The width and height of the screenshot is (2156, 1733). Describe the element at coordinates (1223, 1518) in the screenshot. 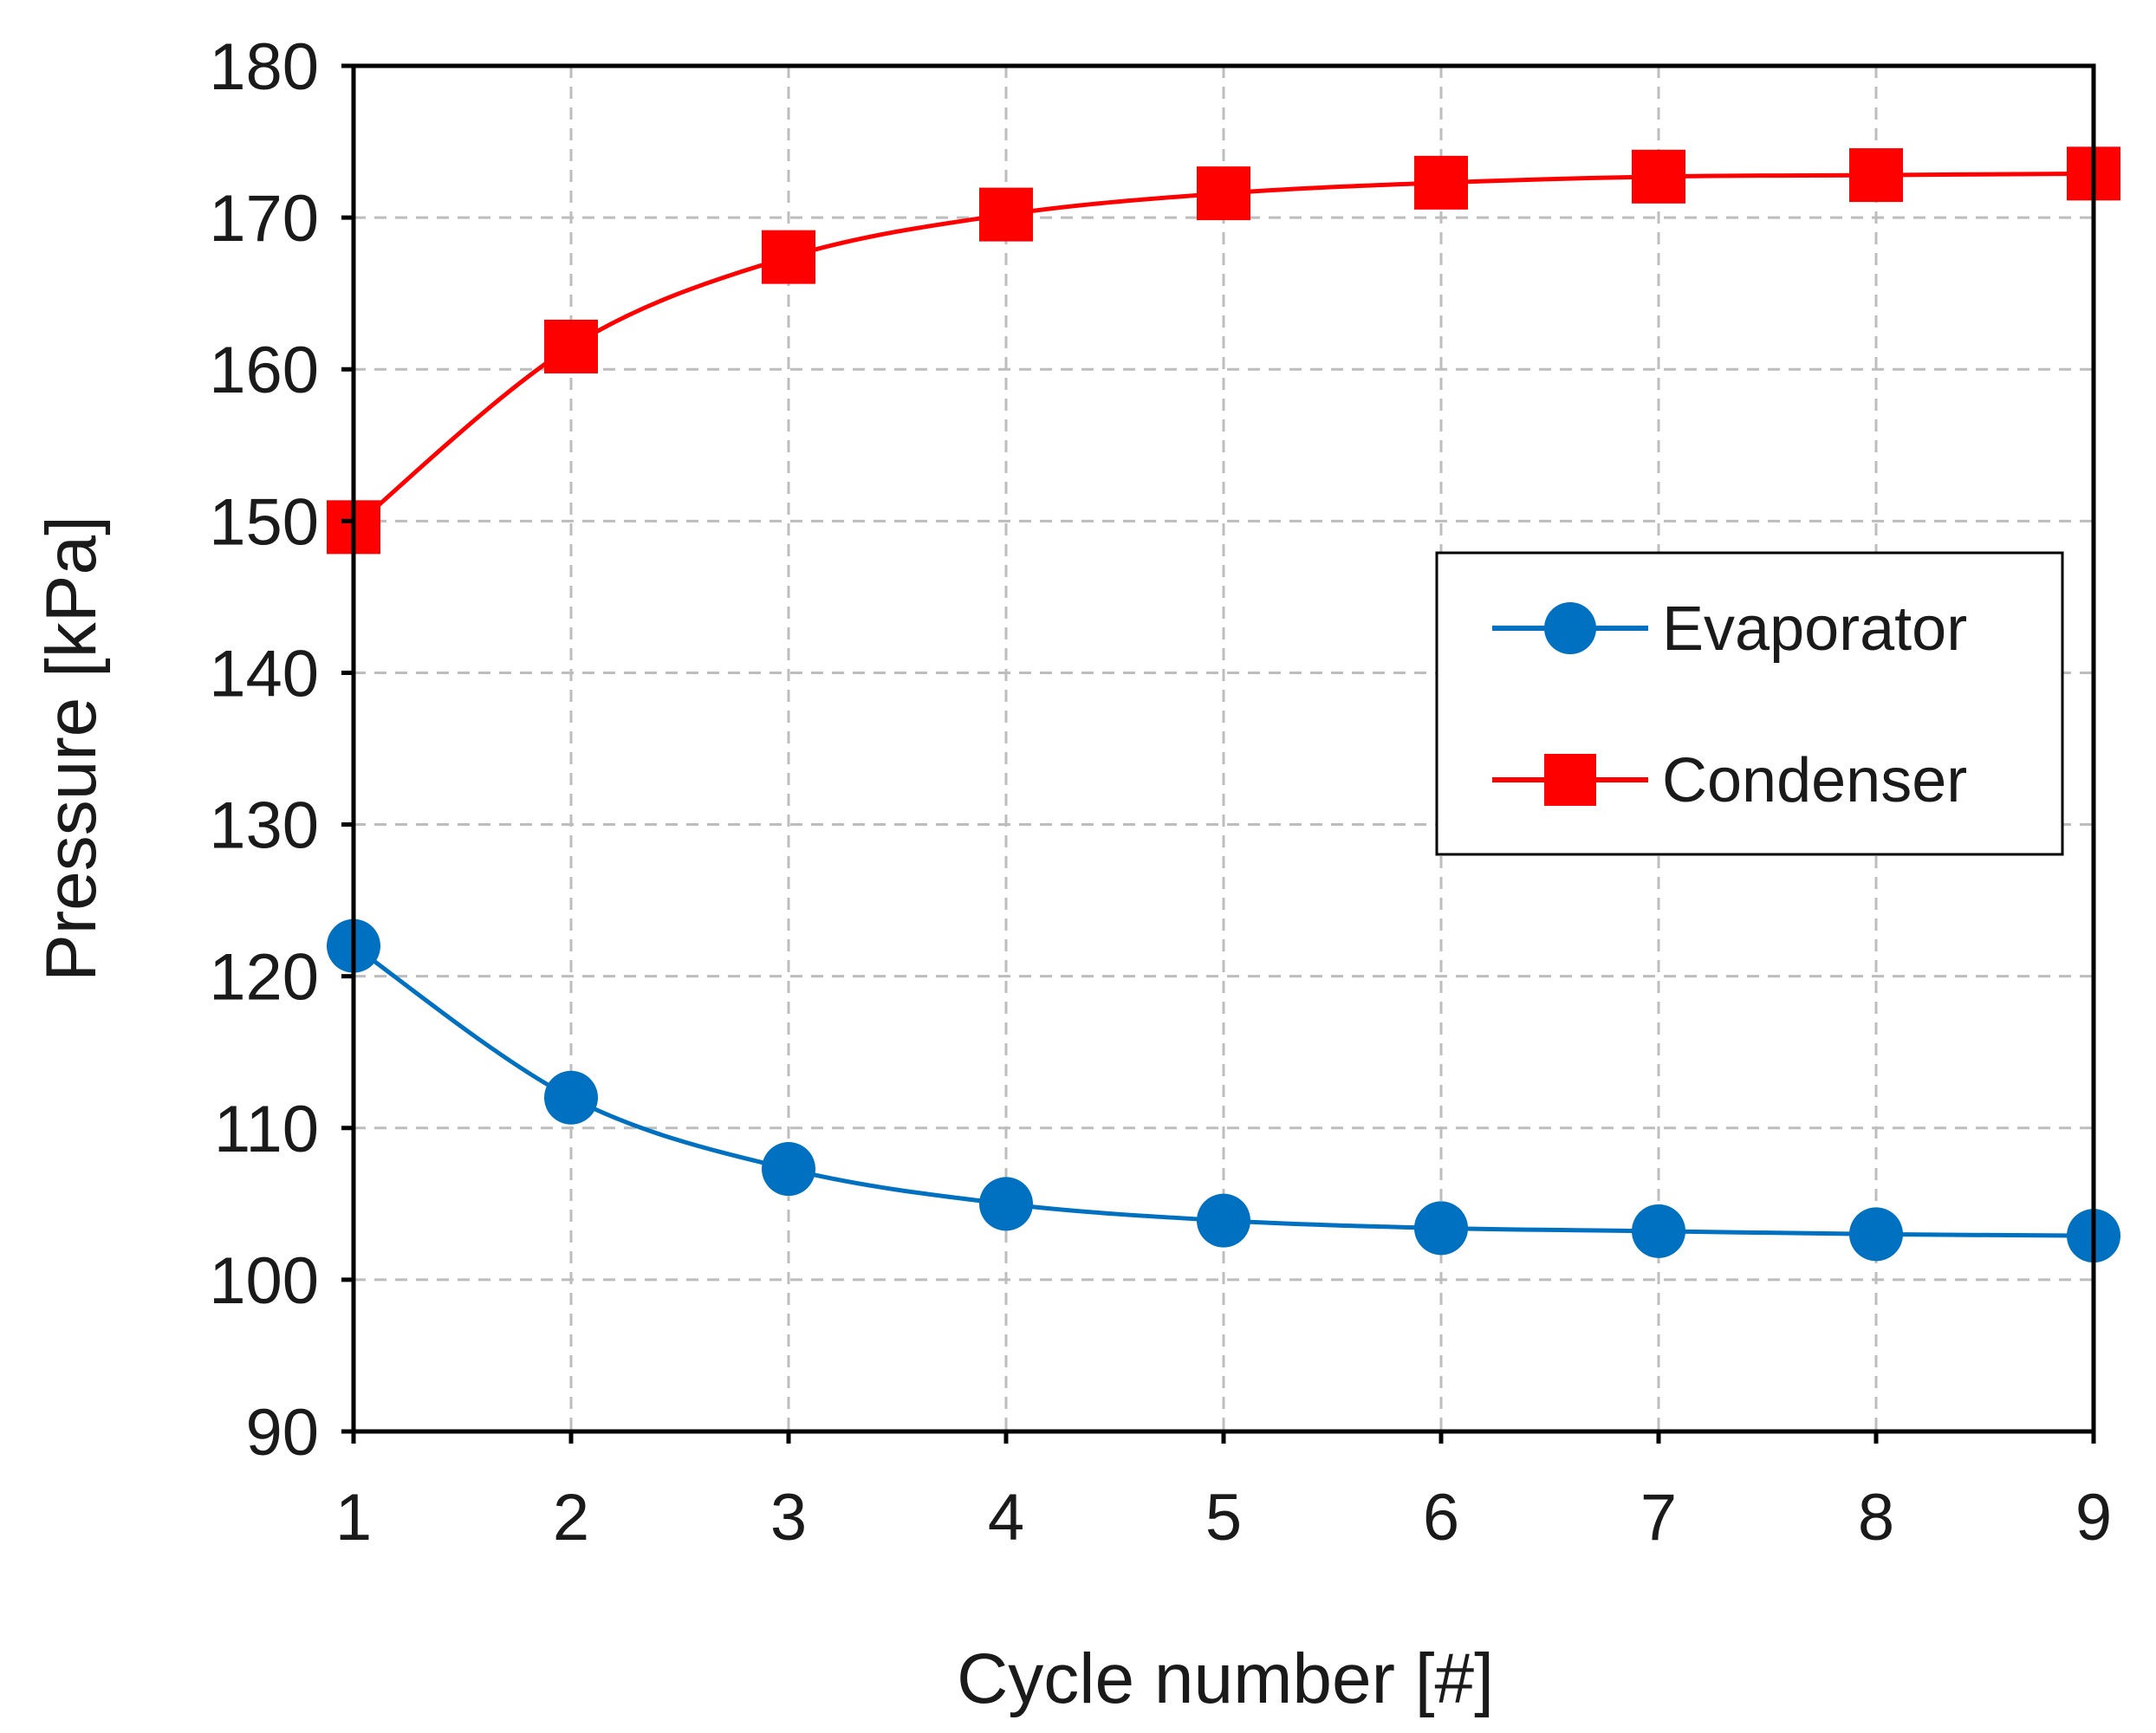

I see `x-tick-label: 5` at that location.